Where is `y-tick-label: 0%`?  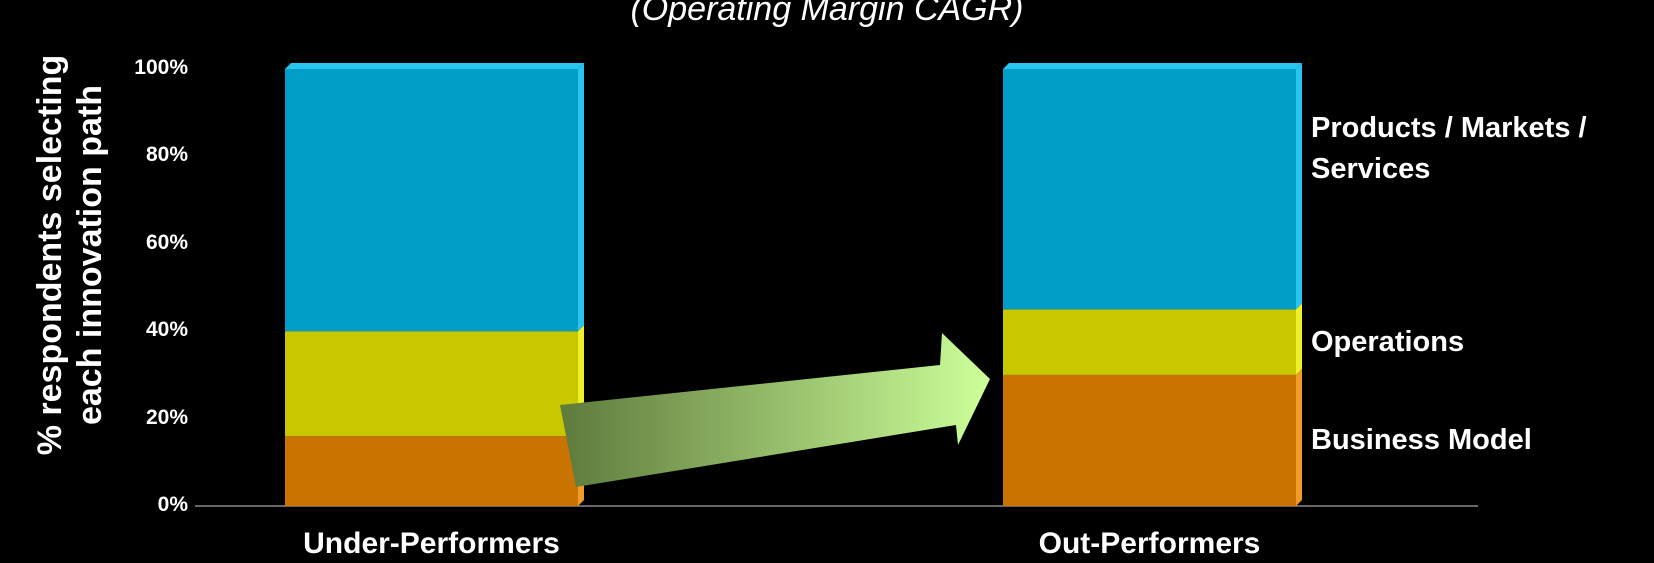 y-tick-label: 0% is located at coordinates (172, 504).